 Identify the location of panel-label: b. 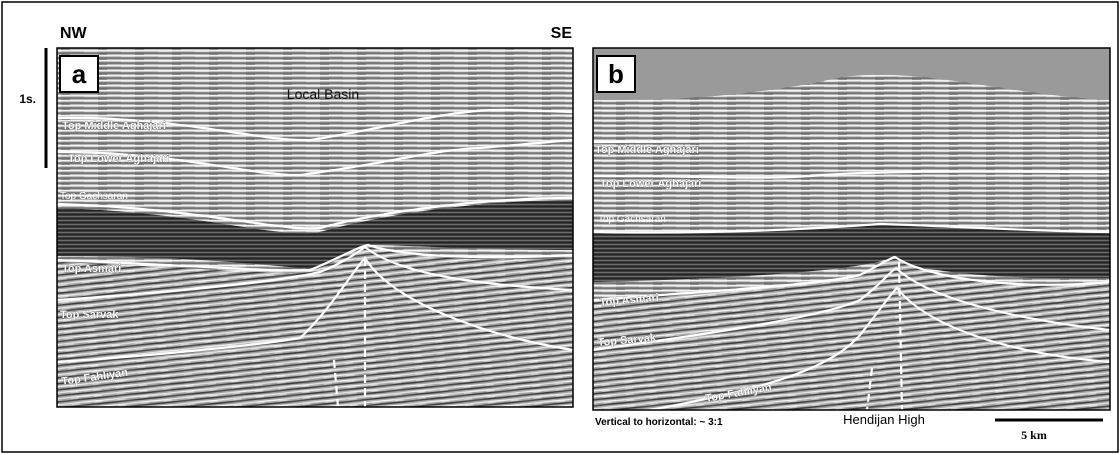
(616, 74).